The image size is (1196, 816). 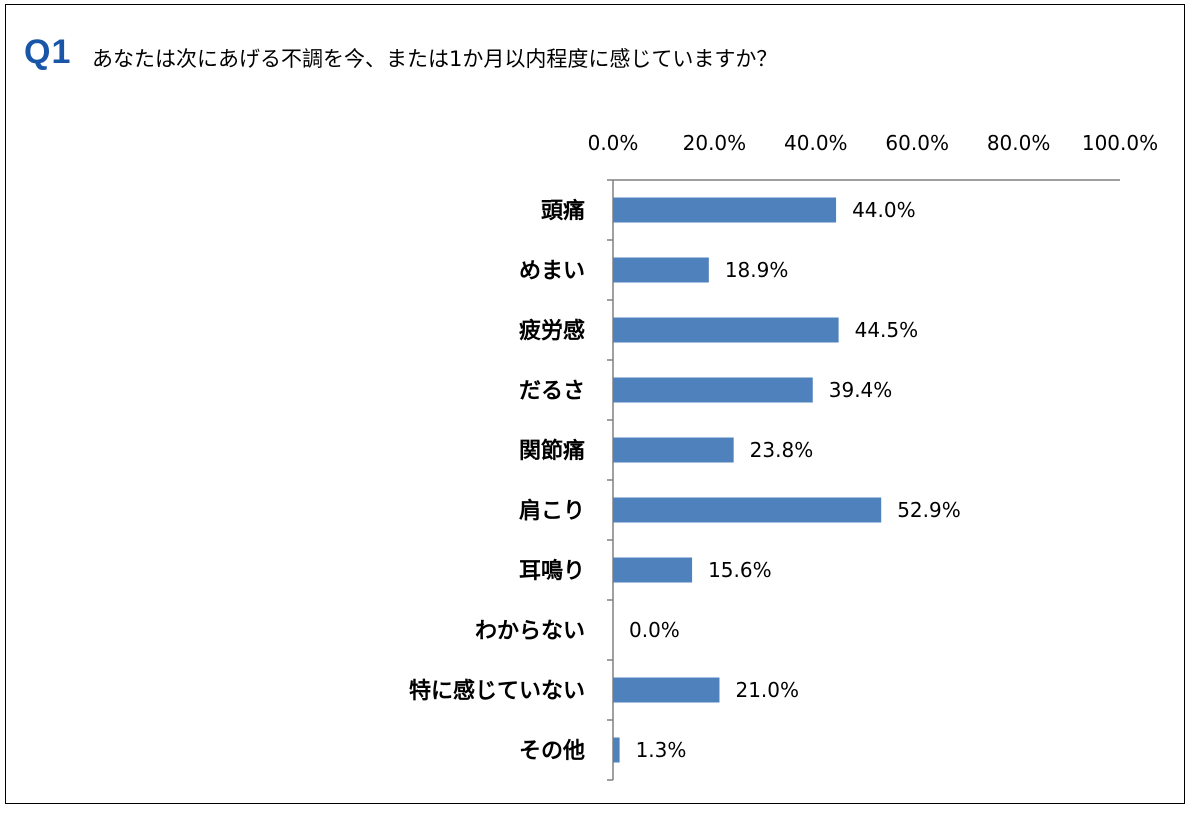 What do you see at coordinates (497, 691) in the screenshot?
I see `category-label: 特に感じていない` at bounding box center [497, 691].